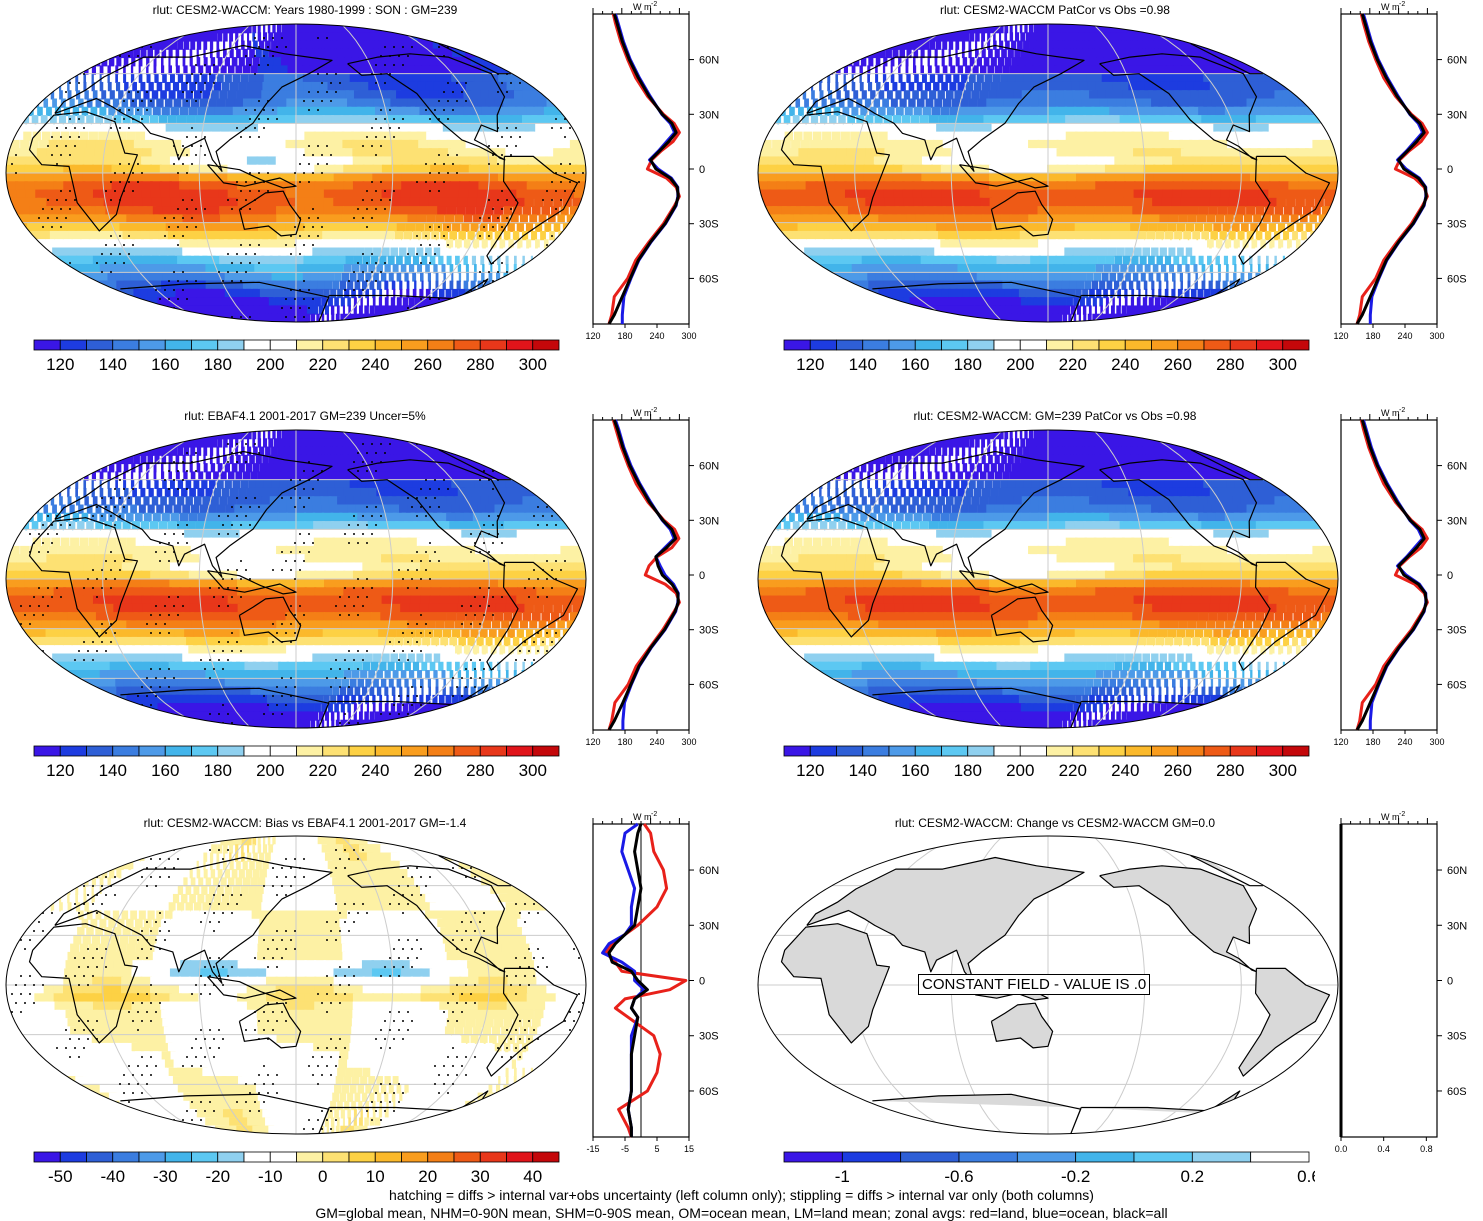 Image resolution: width=1483 pixels, height=1221 pixels. I want to click on colorbar-label: 180, so click(968, 364).